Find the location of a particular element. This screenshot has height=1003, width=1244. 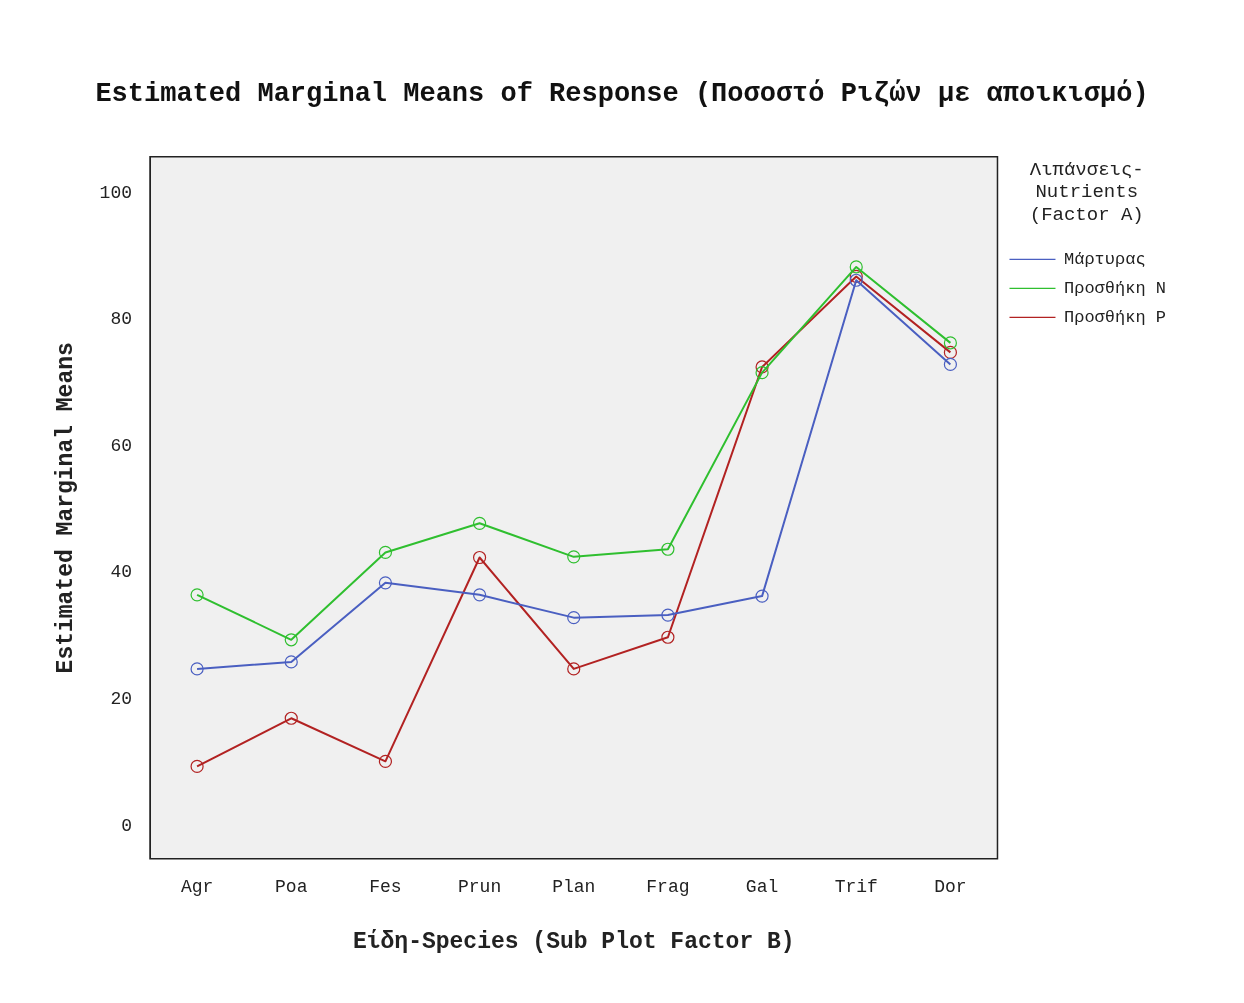

legend-title: Λιπάνσεις-Nutrients (Factor A) is located at coordinates (1086, 192).